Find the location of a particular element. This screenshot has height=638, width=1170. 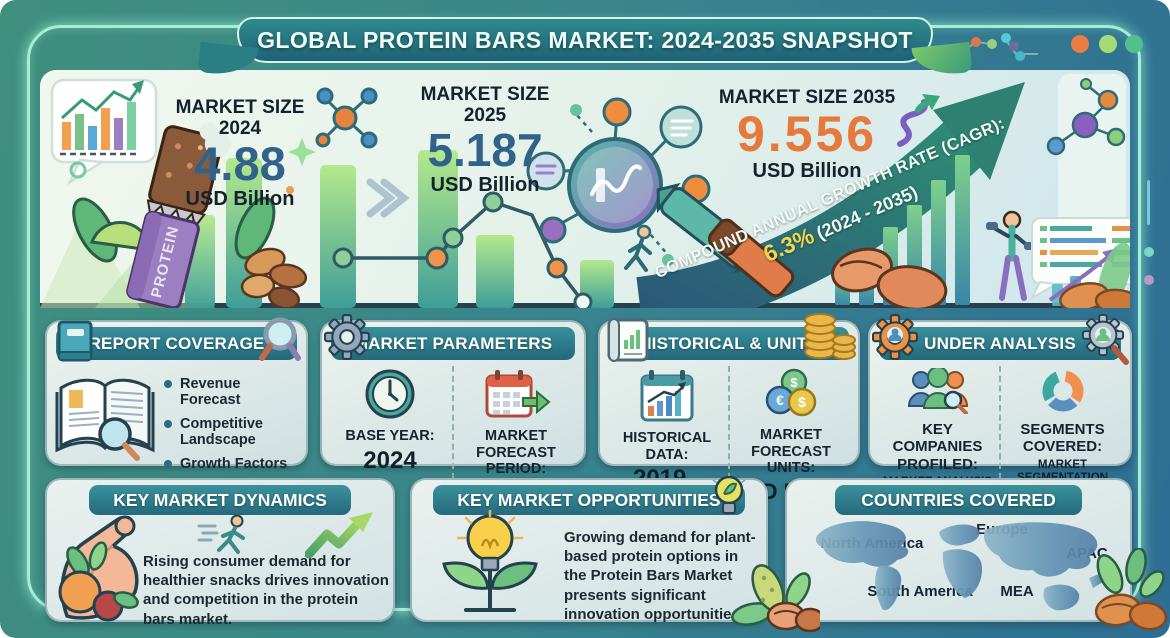

base-year-icon is located at coordinates (390, 394).